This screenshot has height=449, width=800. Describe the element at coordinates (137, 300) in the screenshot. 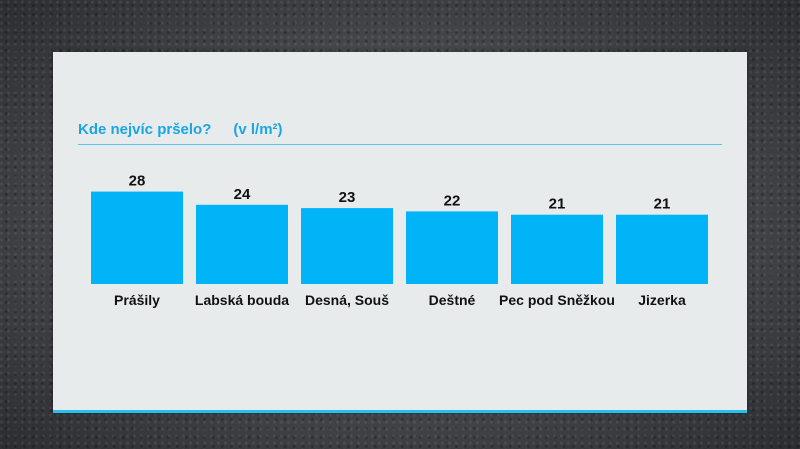

I see `category-label: Prášily` at that location.